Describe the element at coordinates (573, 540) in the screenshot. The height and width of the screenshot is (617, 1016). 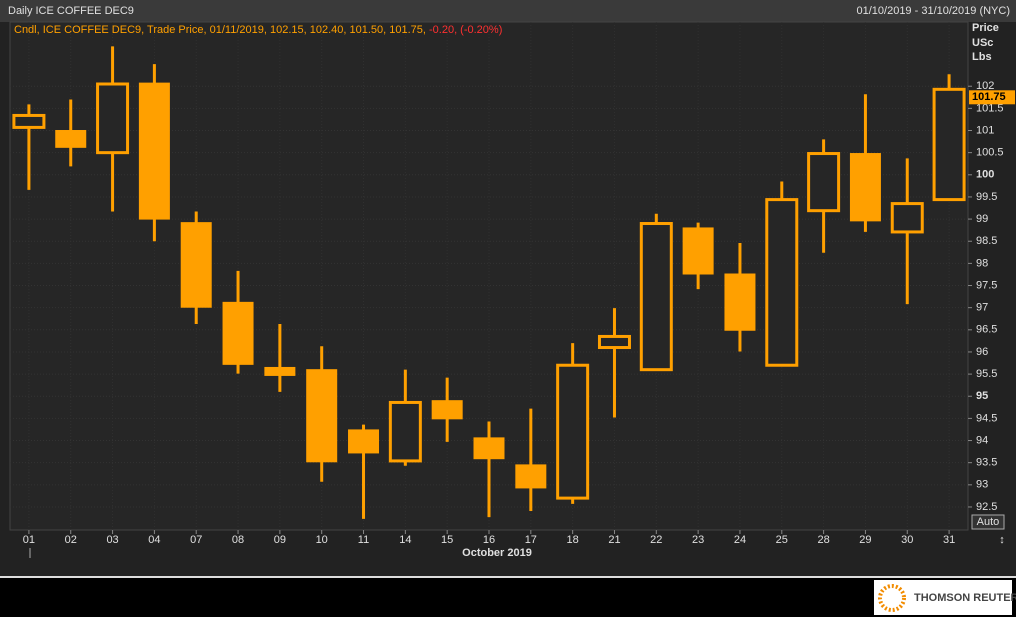
I see `x-tick-label: 18` at that location.